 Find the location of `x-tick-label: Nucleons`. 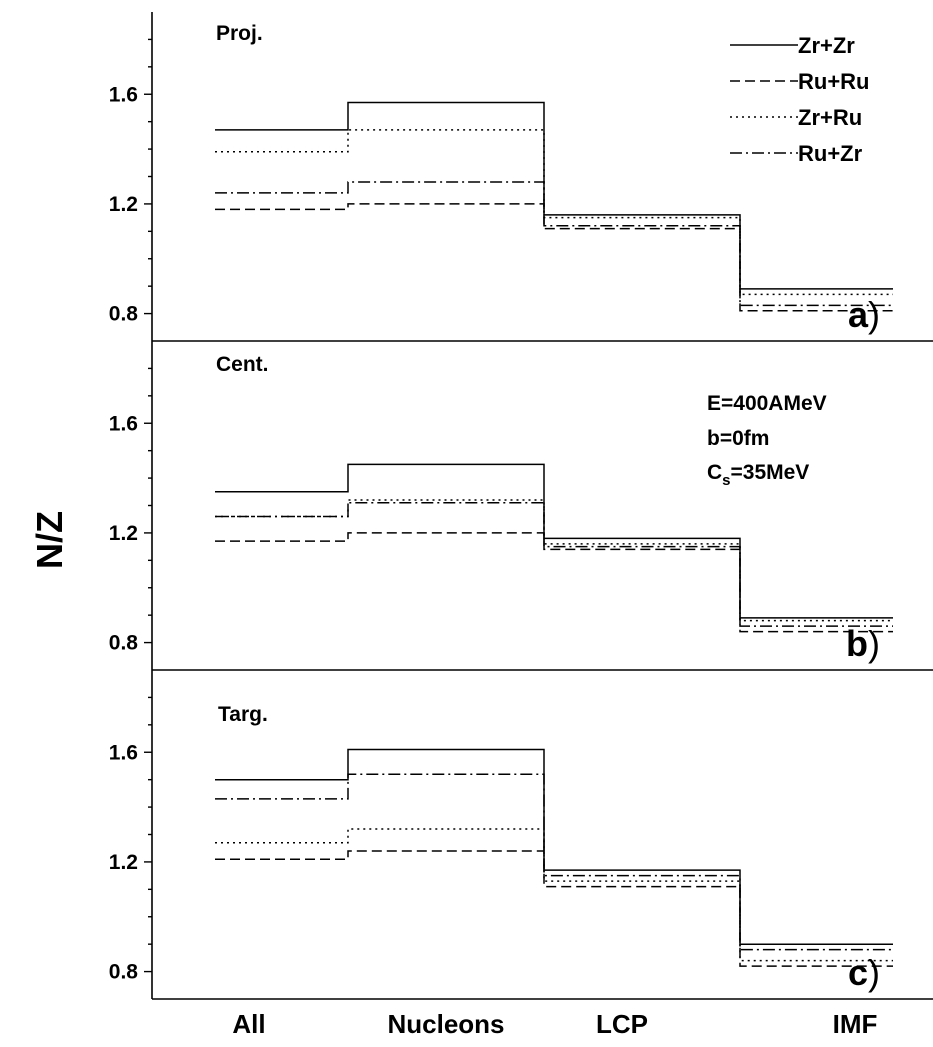

x-tick-label: Nucleons is located at coordinates (445, 1024).